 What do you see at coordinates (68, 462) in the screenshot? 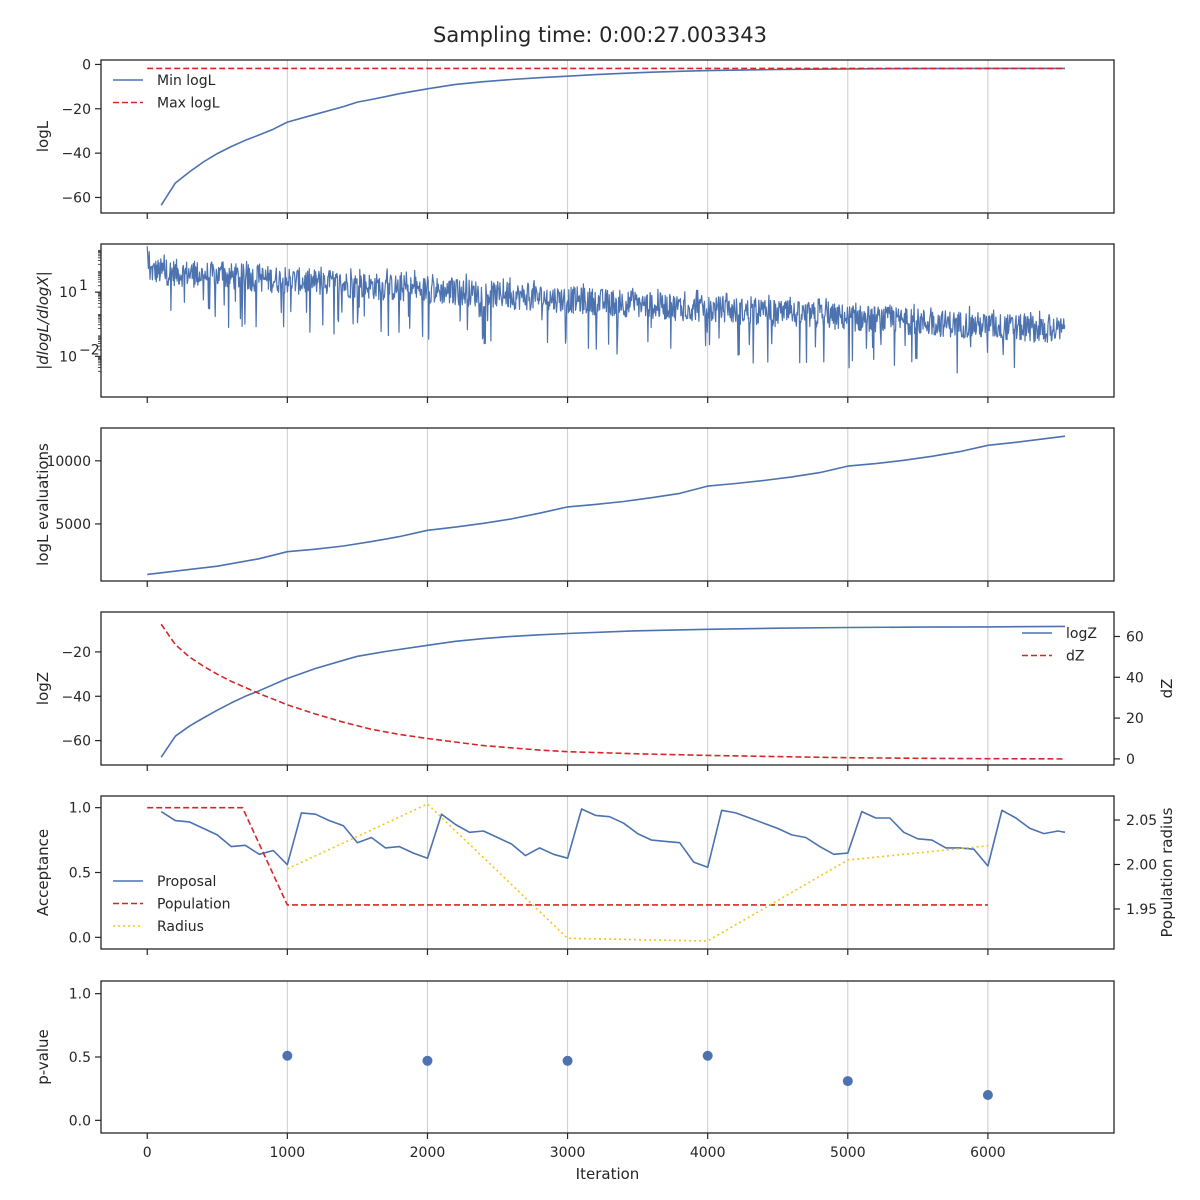
I see `ytick-label-evals-0: 10000` at bounding box center [68, 462].